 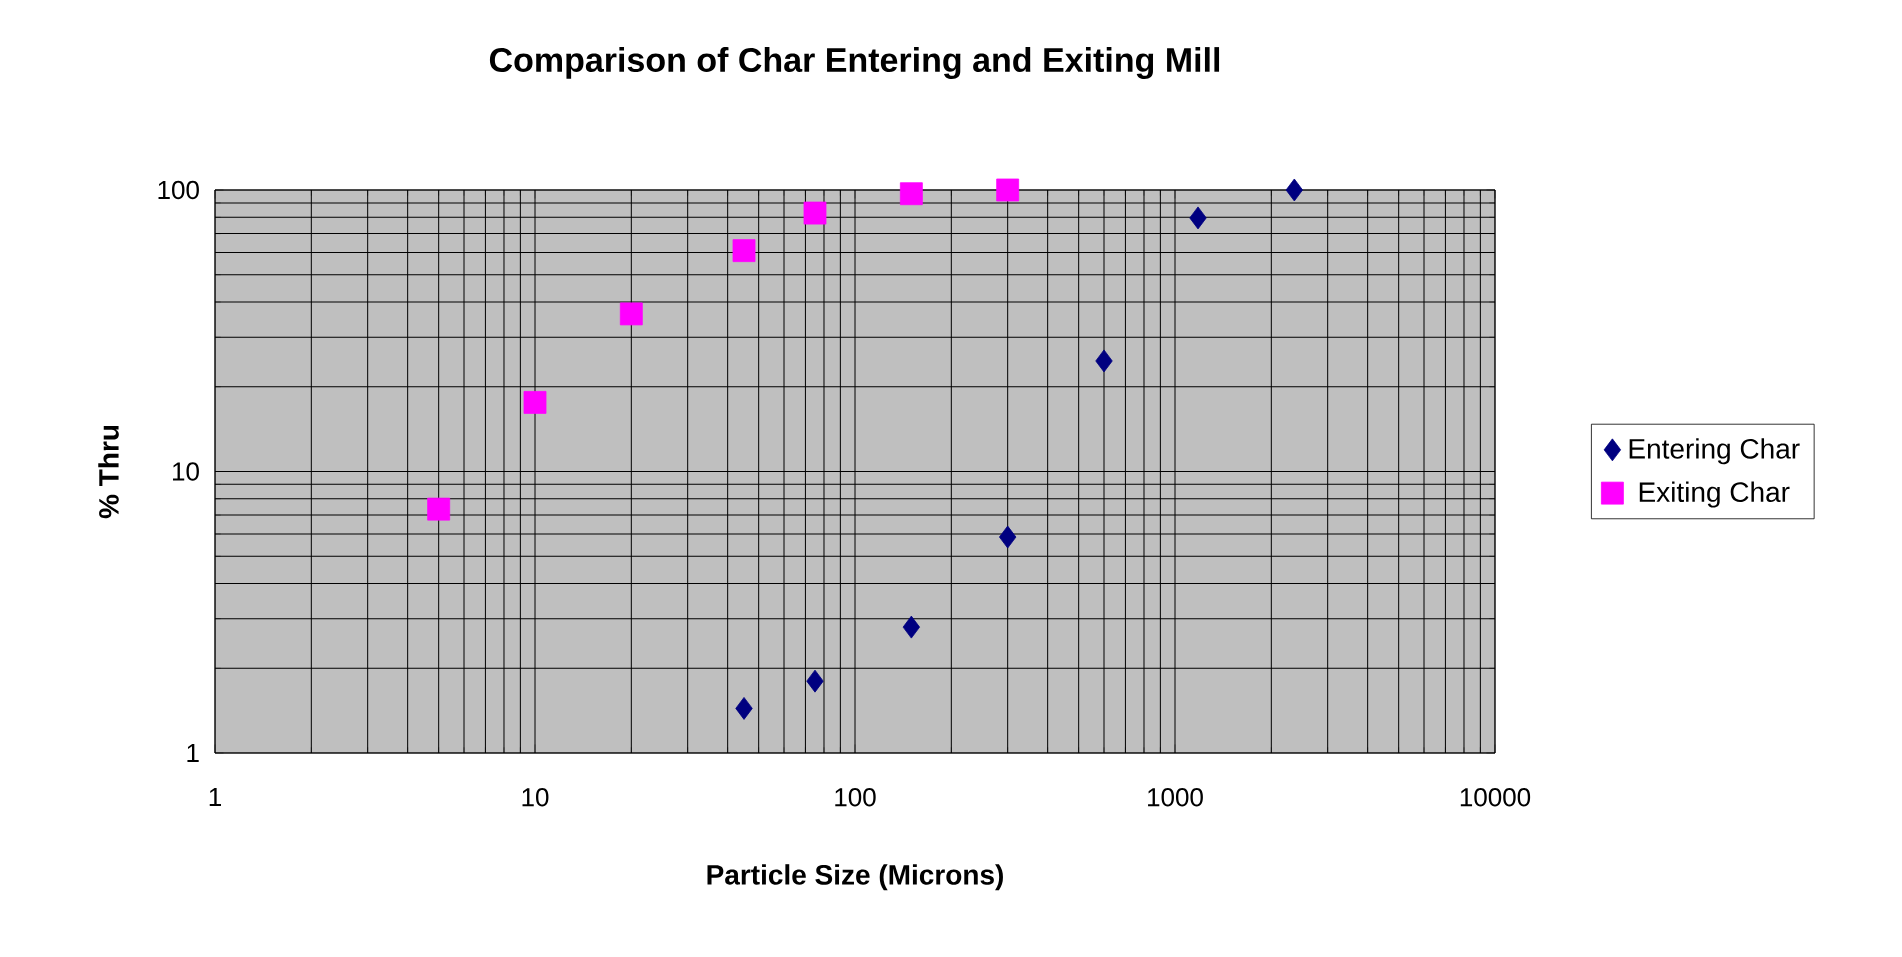 What do you see at coordinates (855, 797) in the screenshot?
I see `x-tick-label: 100` at bounding box center [855, 797].